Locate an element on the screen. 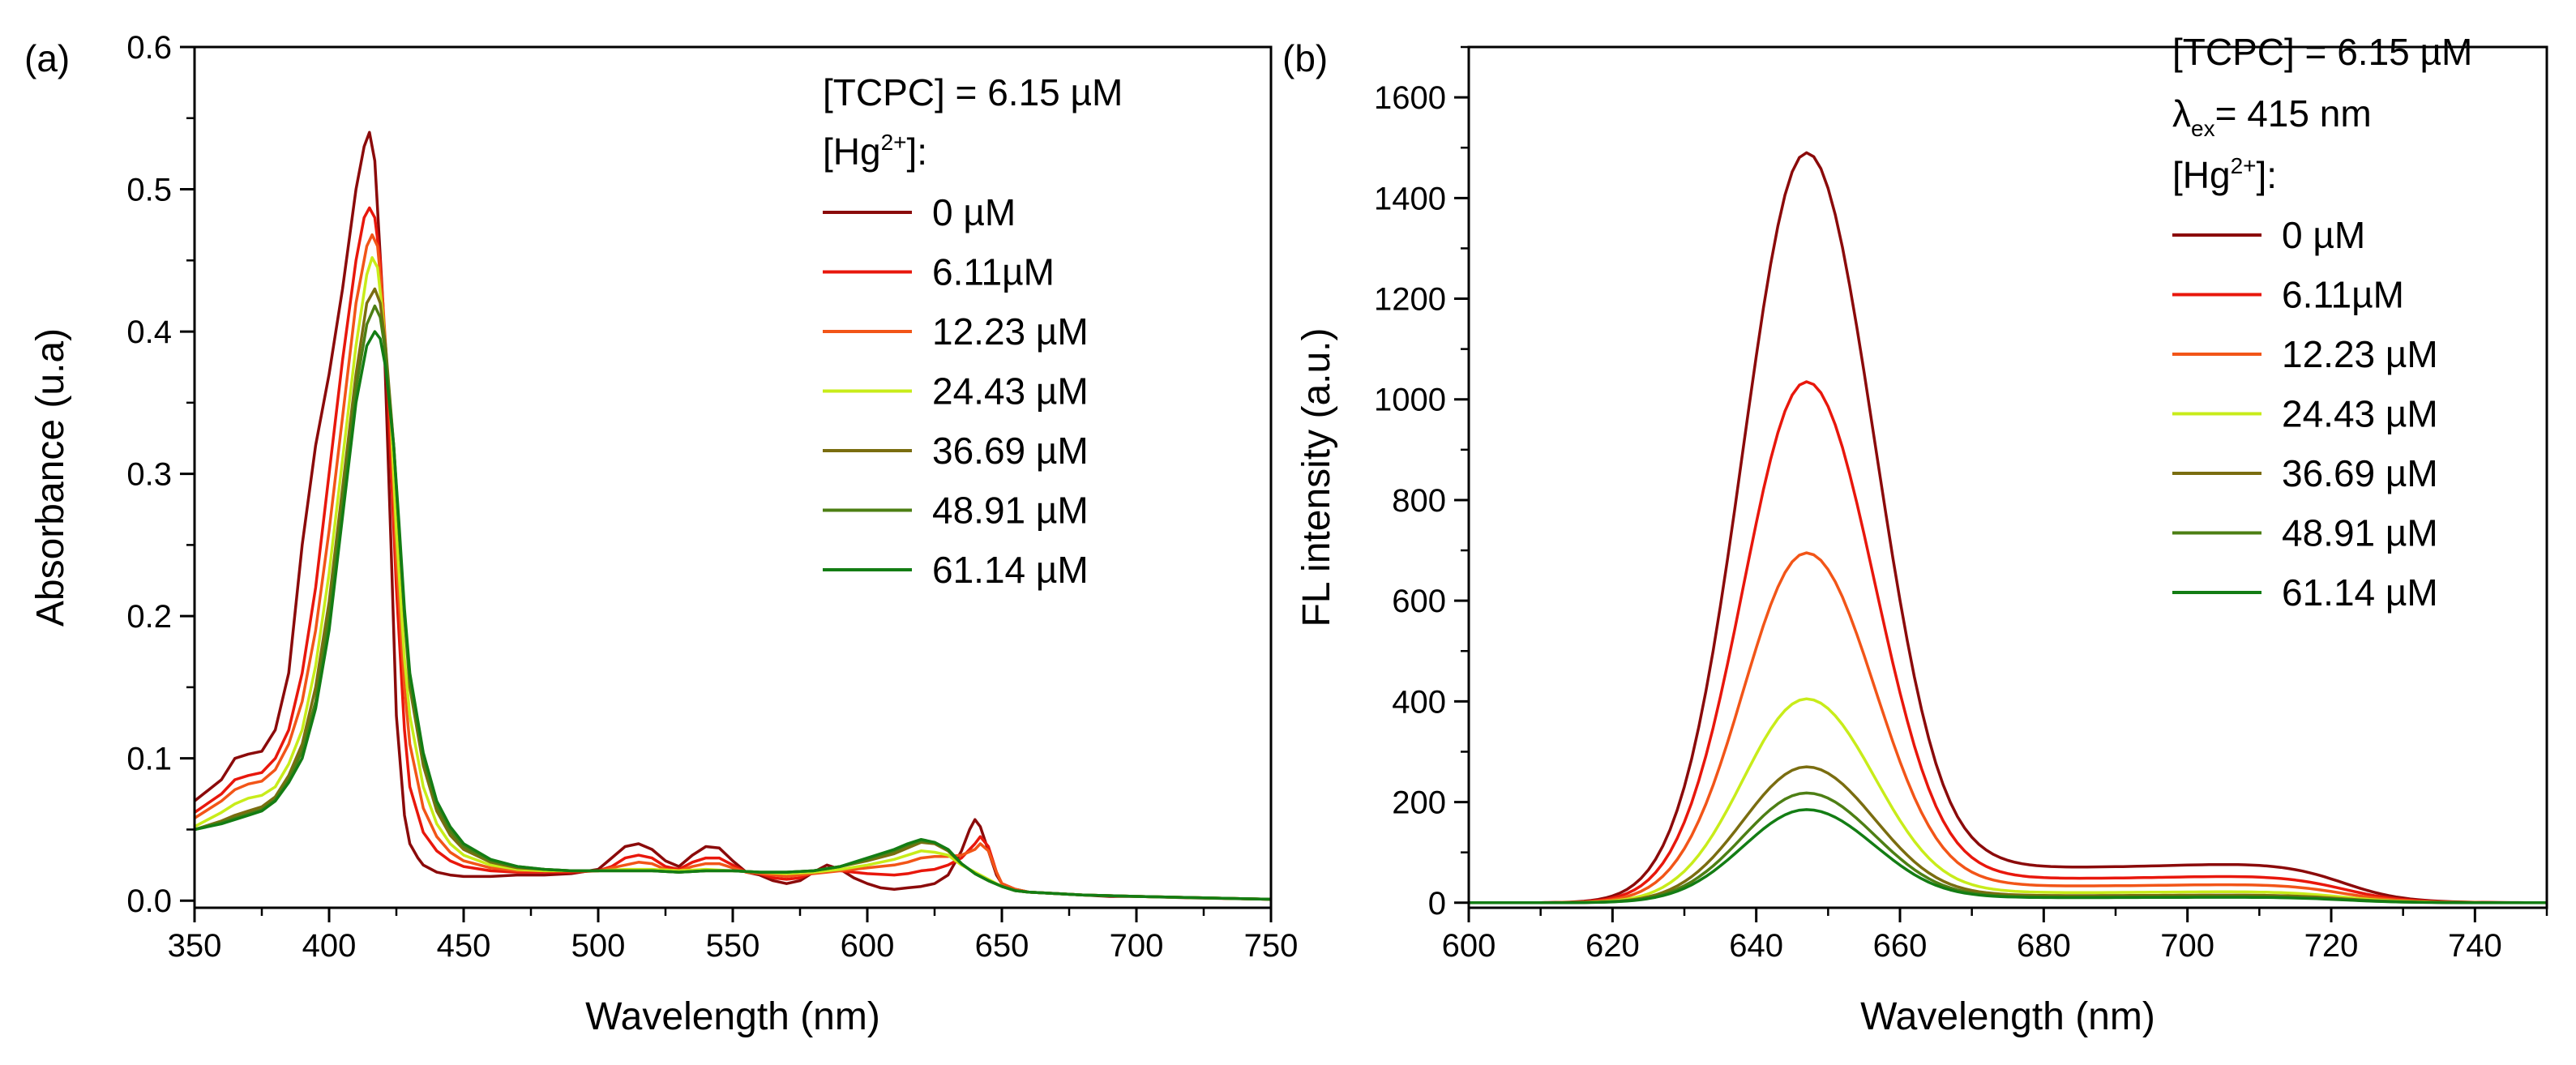  panel-b-y-tick-labels: 0 200 400 600 800 1000 1200 1400 1600 is located at coordinates (1410, 501).